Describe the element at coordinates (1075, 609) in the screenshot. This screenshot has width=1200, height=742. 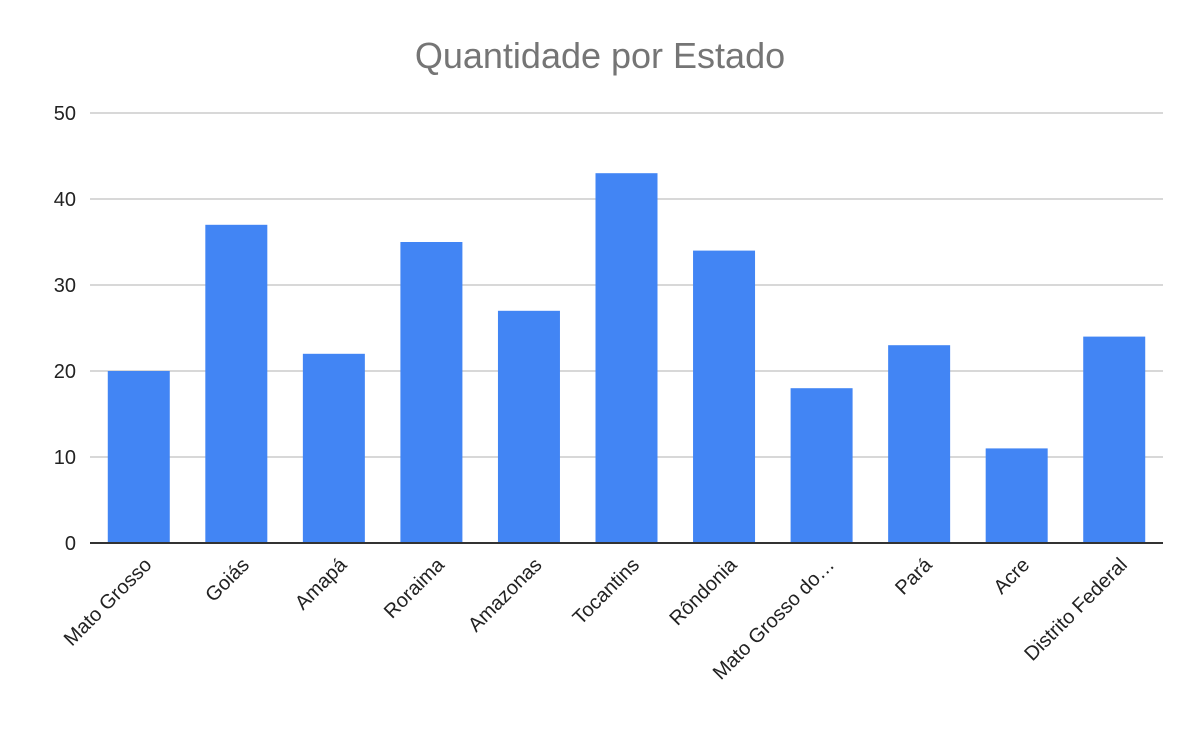
I see `x-tick-label: Distrito Federal` at that location.